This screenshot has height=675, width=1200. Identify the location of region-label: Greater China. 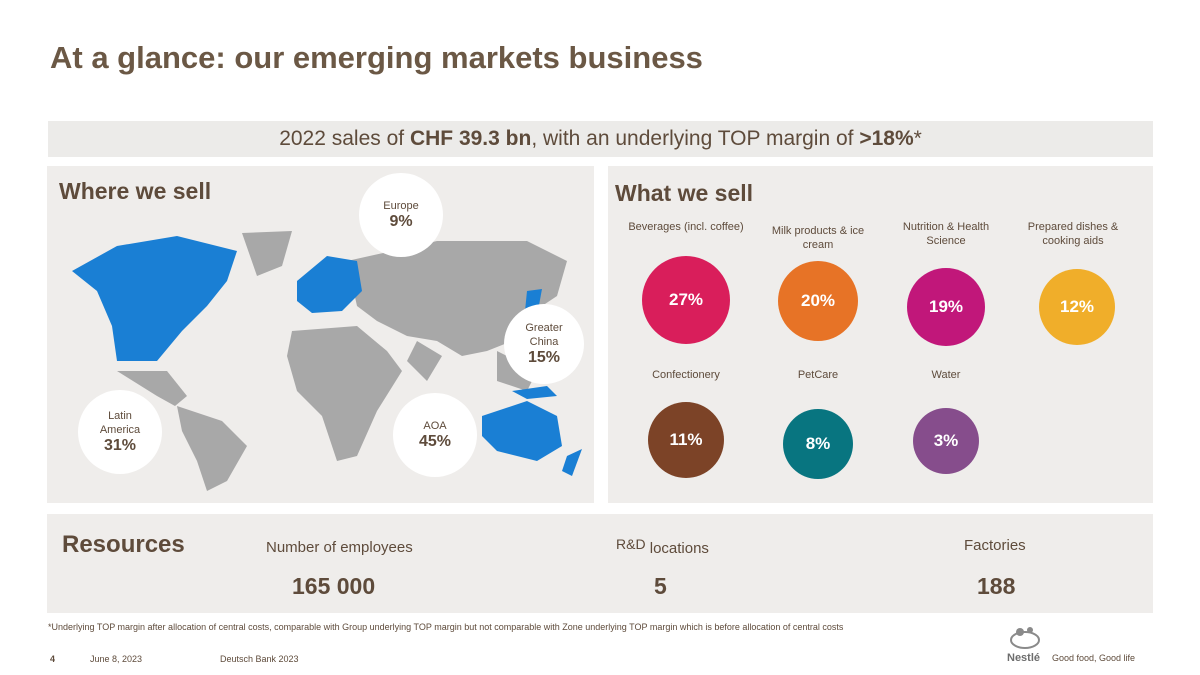
(544, 335).